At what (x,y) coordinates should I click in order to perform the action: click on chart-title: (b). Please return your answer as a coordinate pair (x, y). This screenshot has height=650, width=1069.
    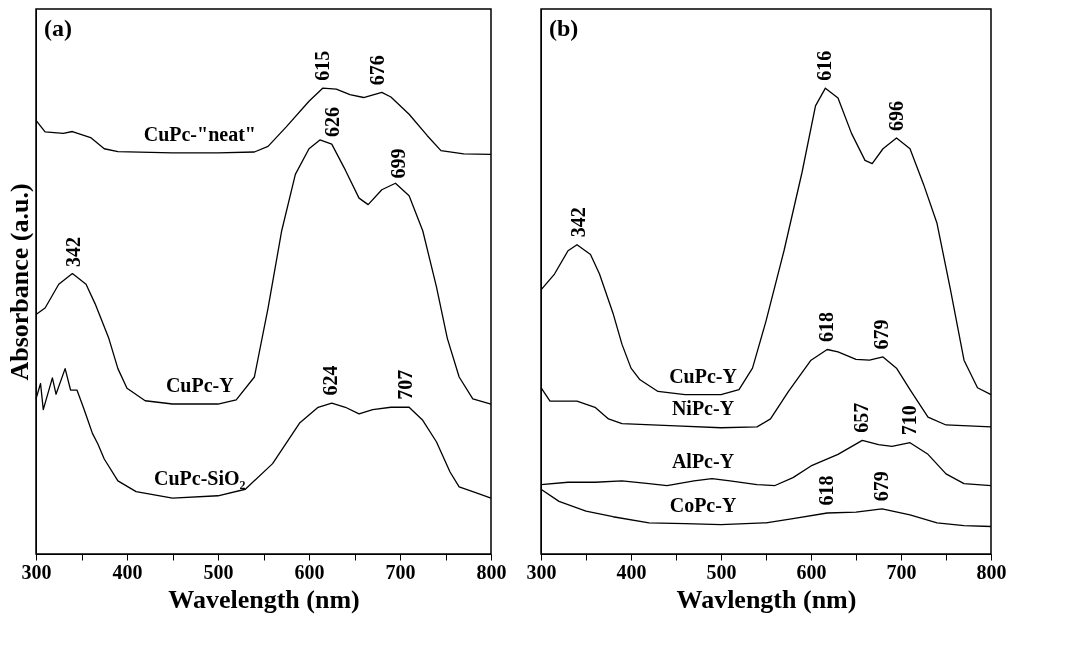
    Looking at the image, I should click on (564, 28).